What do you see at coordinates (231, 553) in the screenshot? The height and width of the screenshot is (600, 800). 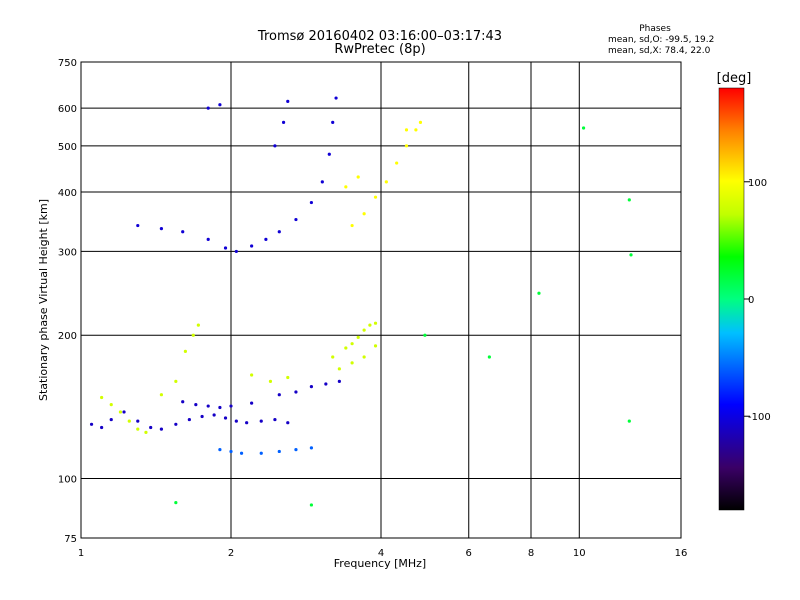 I see `x-tick-label: 2` at bounding box center [231, 553].